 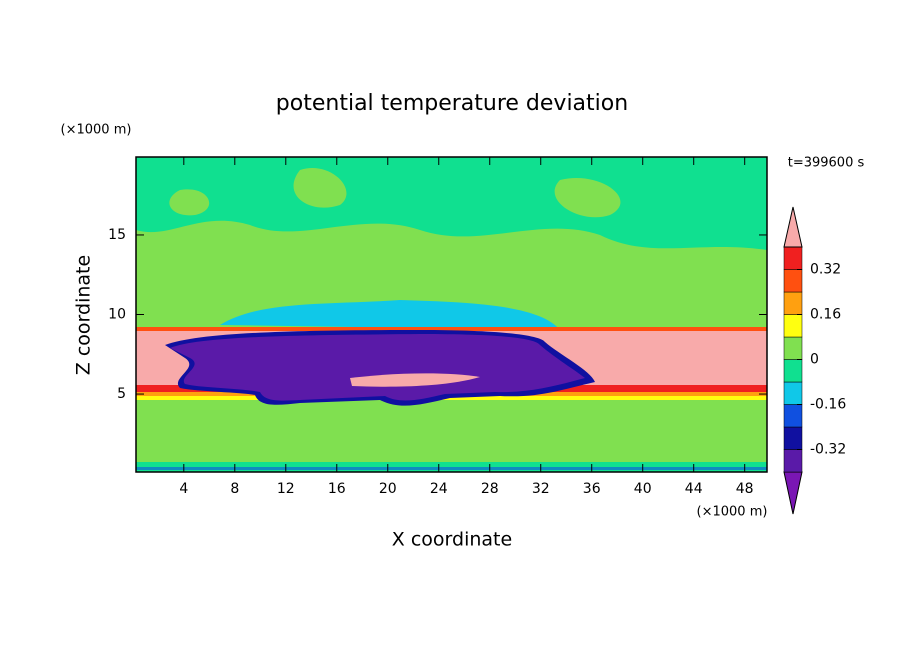 I want to click on field-upper-band, so click(x=451, y=203).